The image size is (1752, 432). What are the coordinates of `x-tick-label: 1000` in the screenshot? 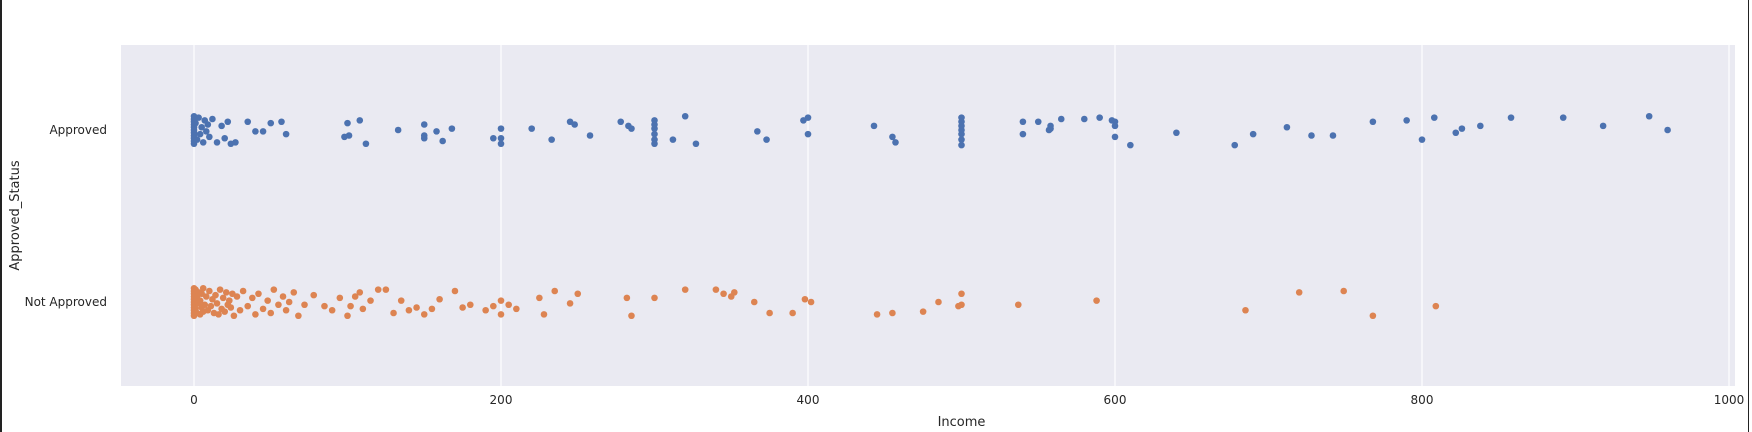 It's located at (1729, 400).